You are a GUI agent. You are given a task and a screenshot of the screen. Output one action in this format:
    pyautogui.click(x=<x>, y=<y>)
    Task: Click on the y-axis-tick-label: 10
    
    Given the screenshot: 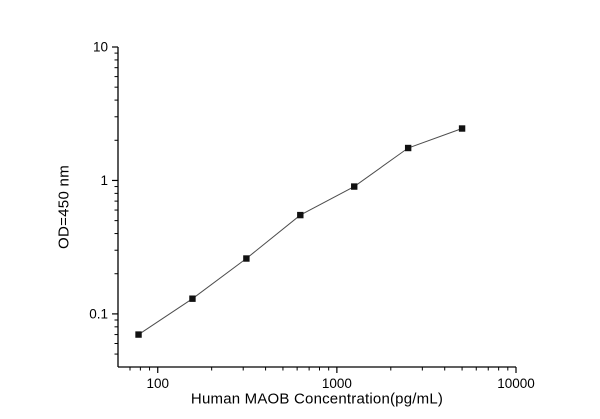 What is the action you would take?
    pyautogui.click(x=100, y=47)
    